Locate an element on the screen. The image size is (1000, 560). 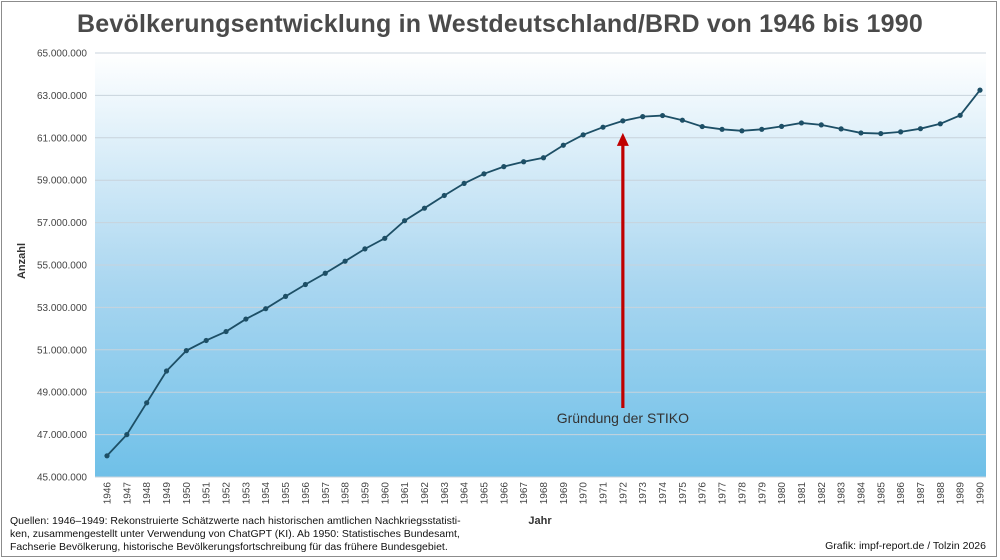
x-tick-label: 1956 is located at coordinates (306, 493).